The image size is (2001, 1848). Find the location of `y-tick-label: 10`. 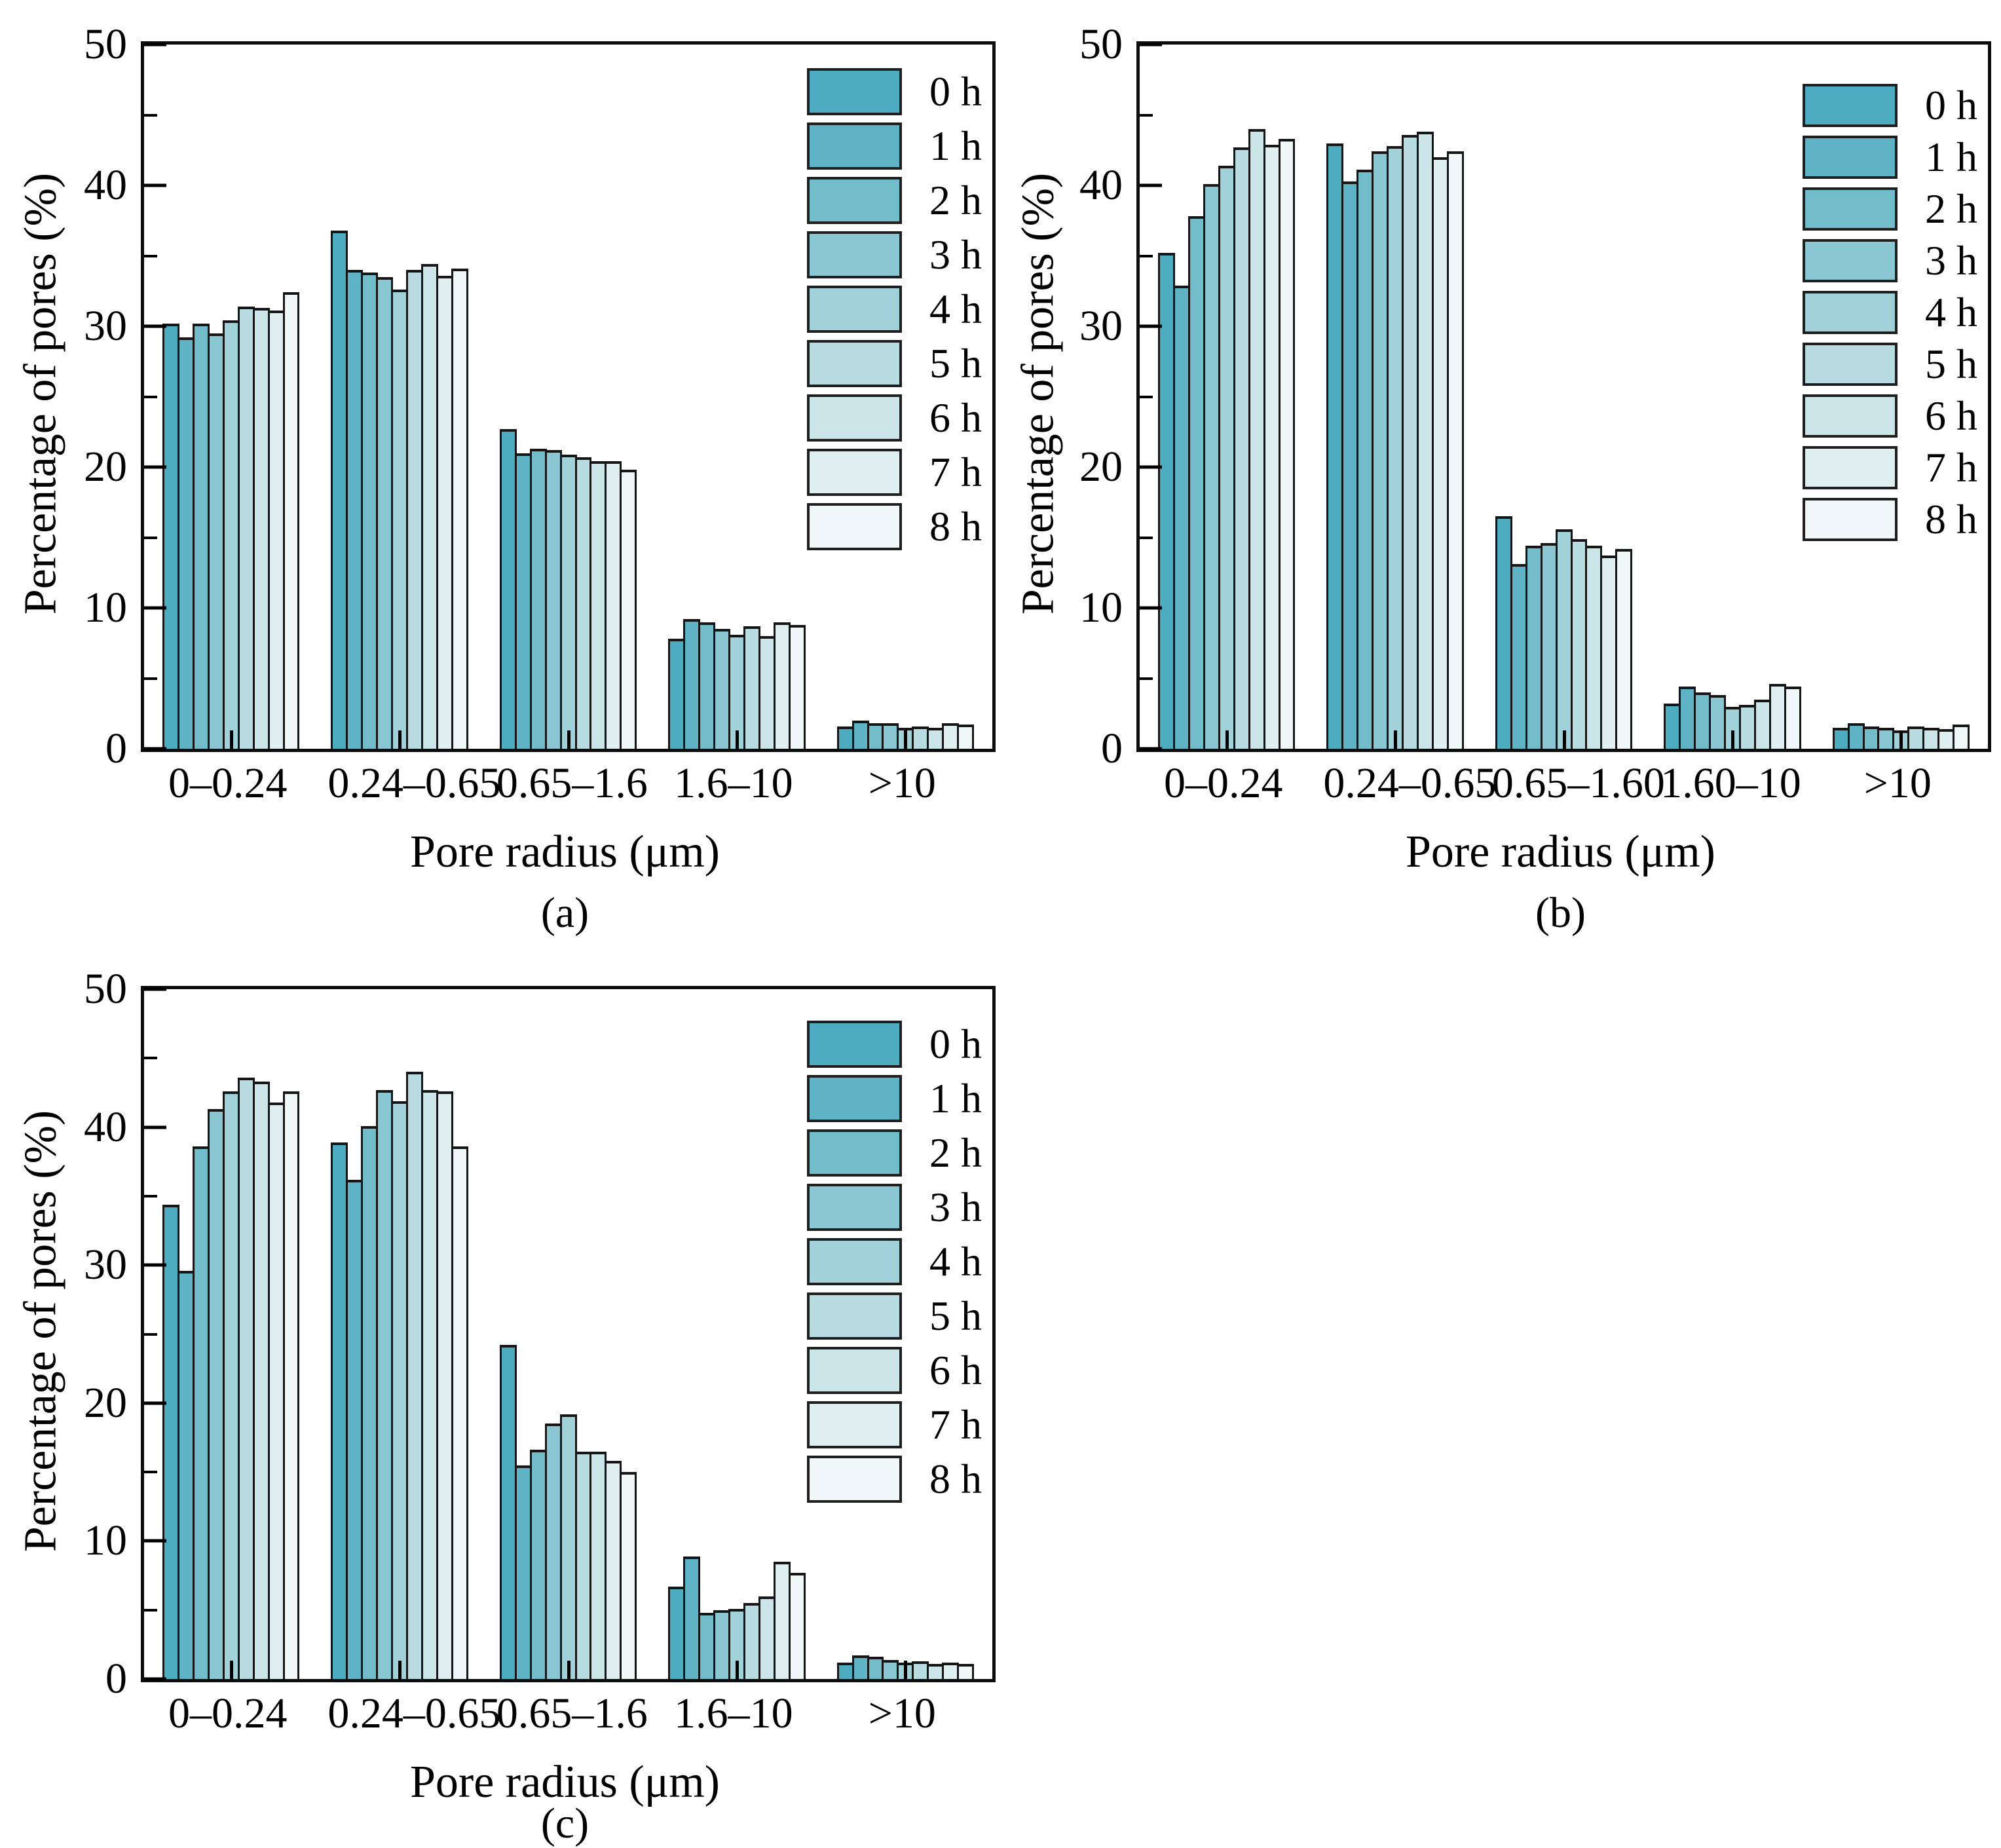

y-tick-label: 10 is located at coordinates (1101, 608).